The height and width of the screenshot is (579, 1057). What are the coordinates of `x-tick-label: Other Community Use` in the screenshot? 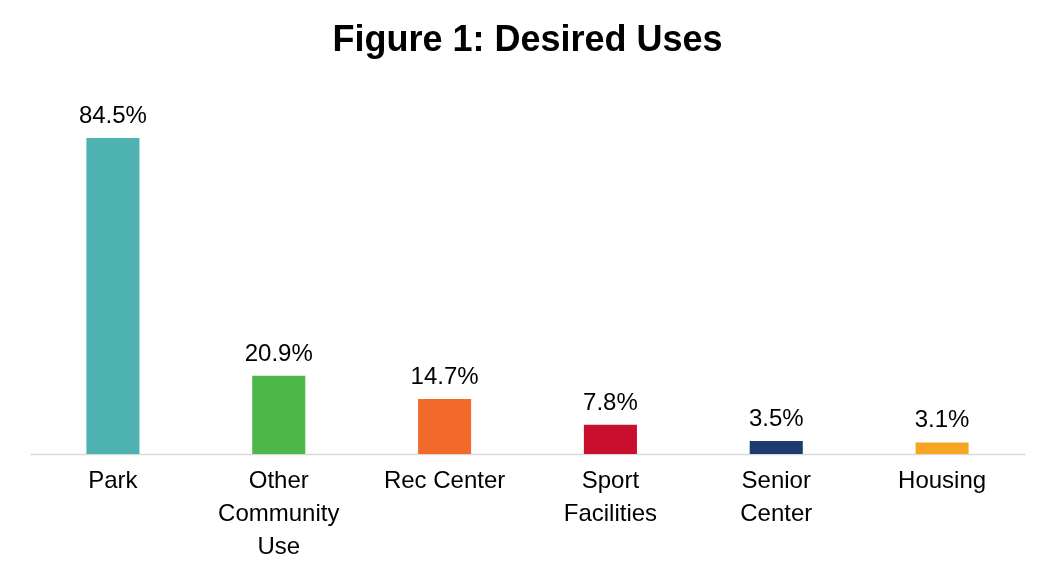 It's located at (279, 512).